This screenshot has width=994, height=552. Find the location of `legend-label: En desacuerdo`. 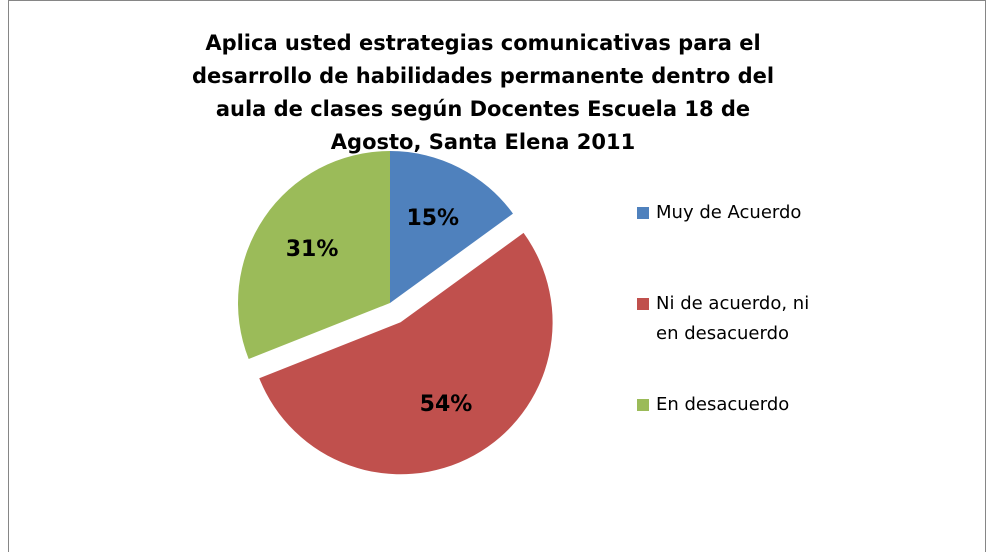

legend-label: En desacuerdo is located at coordinates (722, 404).